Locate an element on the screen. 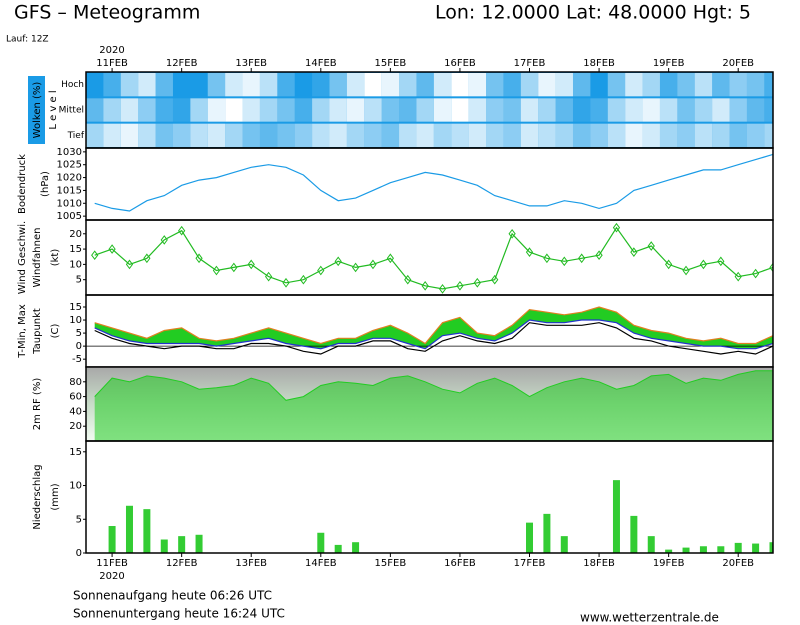  panel-bar is located at coordinates (440, 516).